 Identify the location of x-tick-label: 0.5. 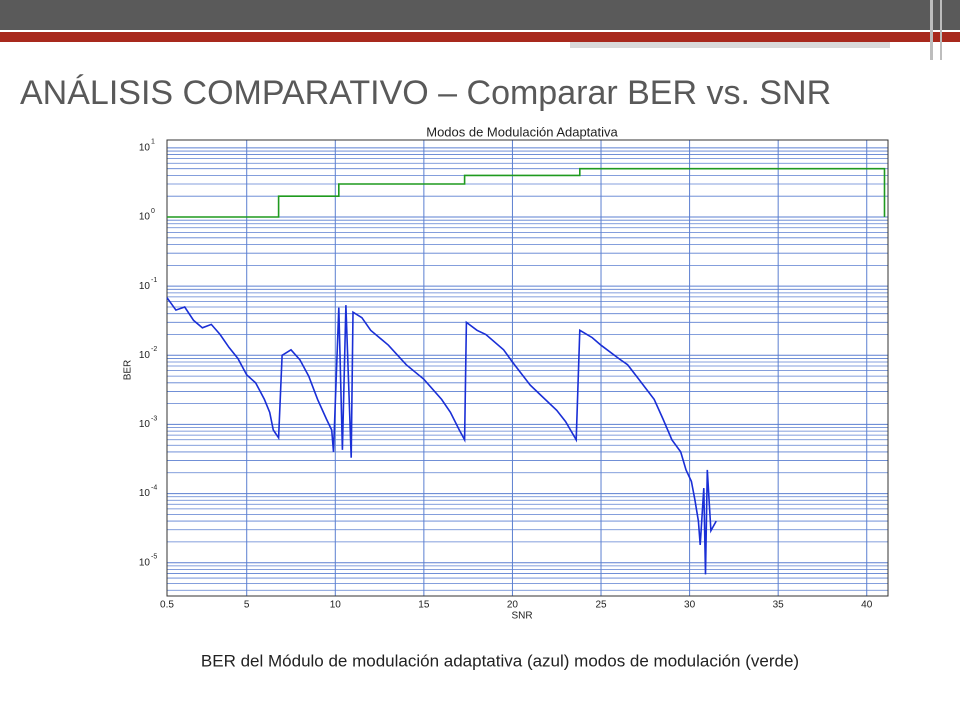
(167, 605).